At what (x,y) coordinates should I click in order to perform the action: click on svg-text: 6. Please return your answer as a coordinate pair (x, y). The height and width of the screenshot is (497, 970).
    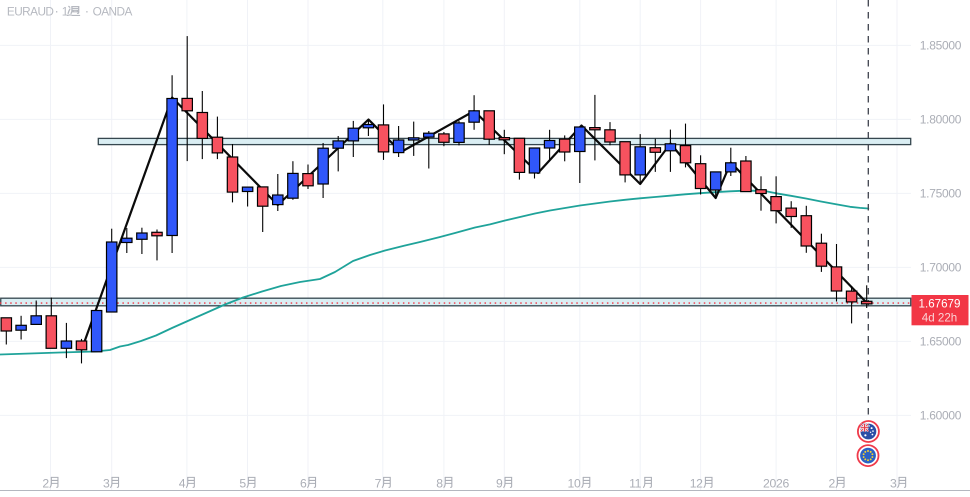
    Looking at the image, I should click on (303, 483).